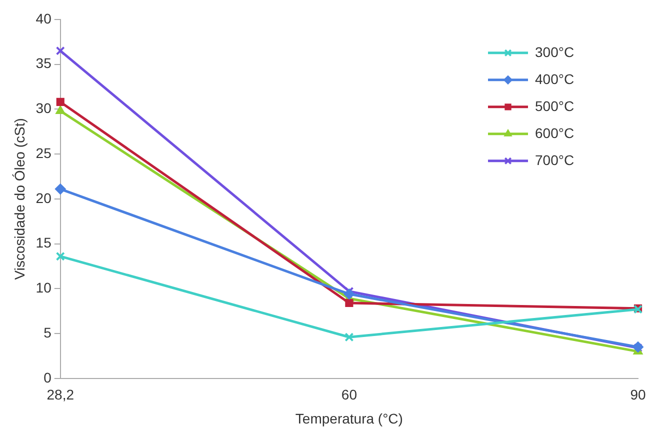 This screenshot has width=658, height=440. Describe the element at coordinates (48, 332) in the screenshot. I see `y-tick-label: 5` at that location.